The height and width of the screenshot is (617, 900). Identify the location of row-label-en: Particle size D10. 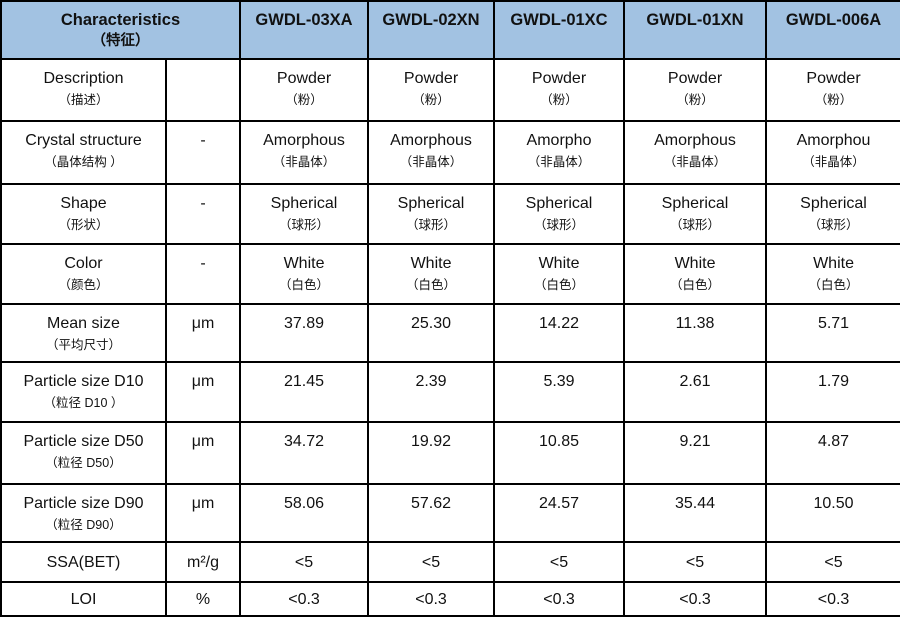
(83, 381).